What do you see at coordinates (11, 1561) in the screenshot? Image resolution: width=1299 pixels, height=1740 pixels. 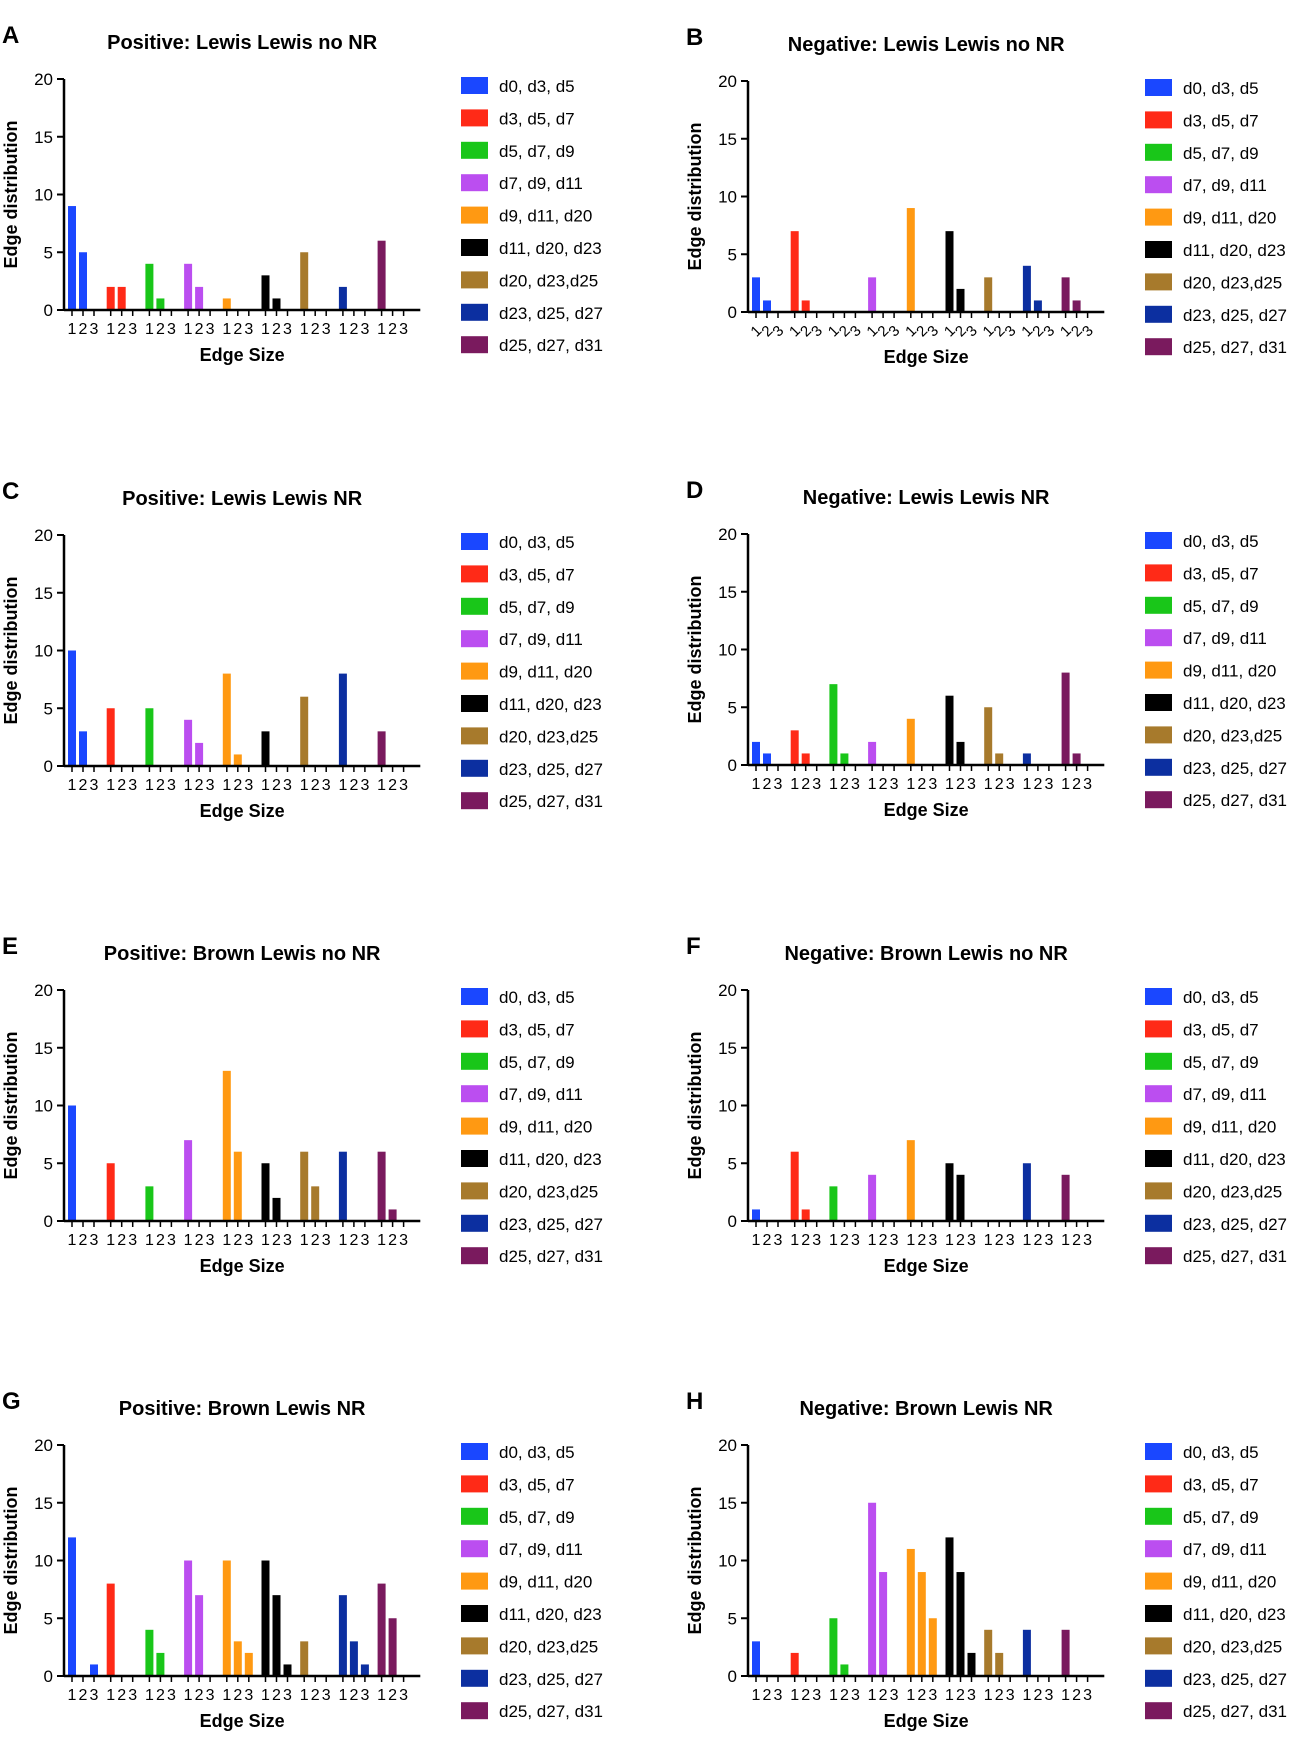 I see `y-axis-label: Edge distribution` at bounding box center [11, 1561].